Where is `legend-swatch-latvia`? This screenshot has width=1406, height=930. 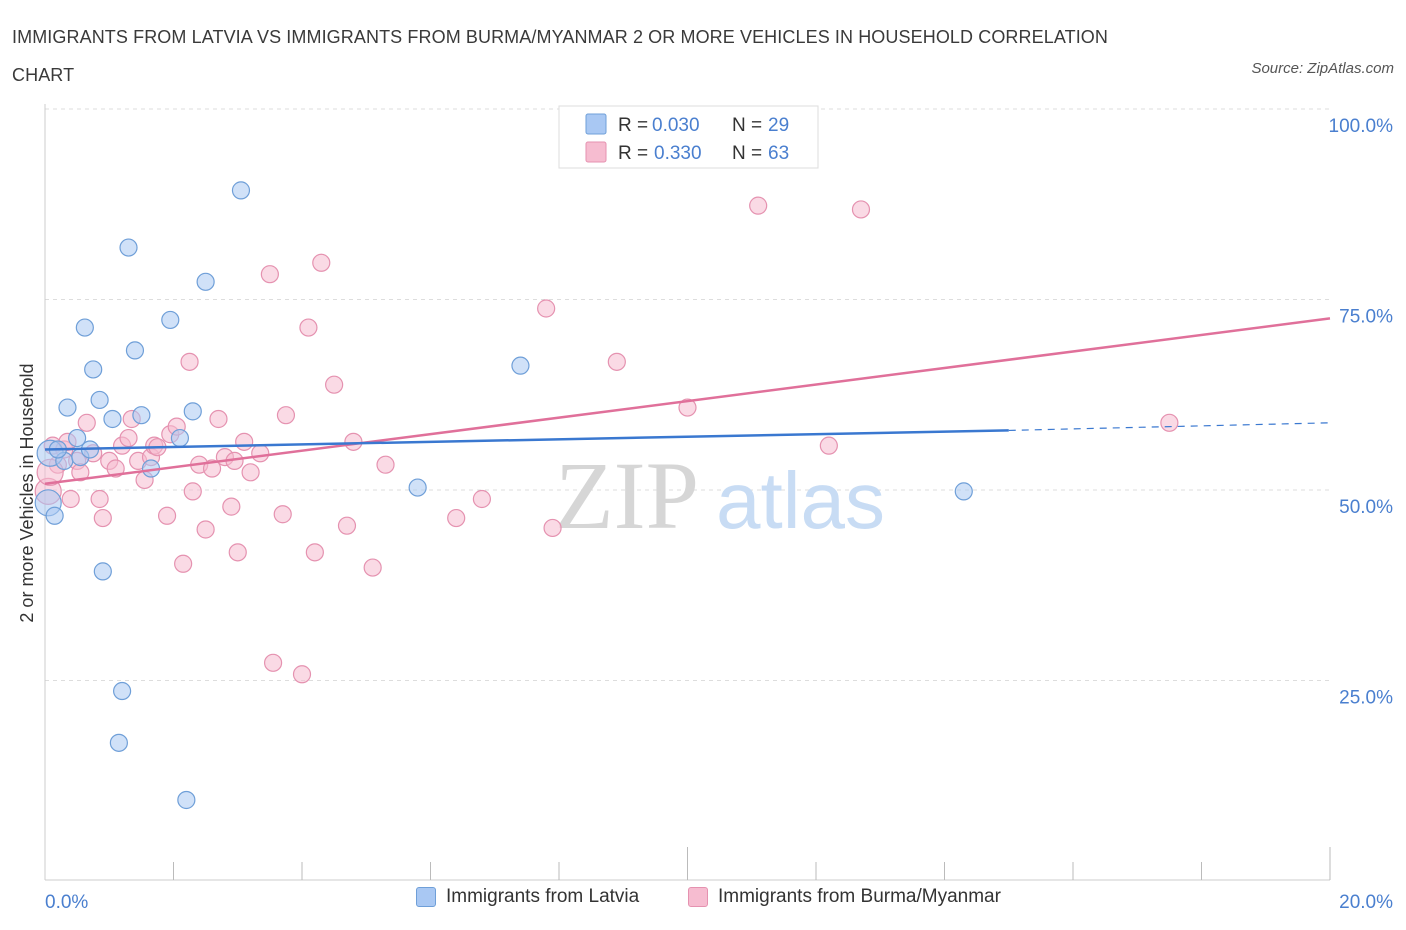 legend-swatch-latvia is located at coordinates (426, 897).